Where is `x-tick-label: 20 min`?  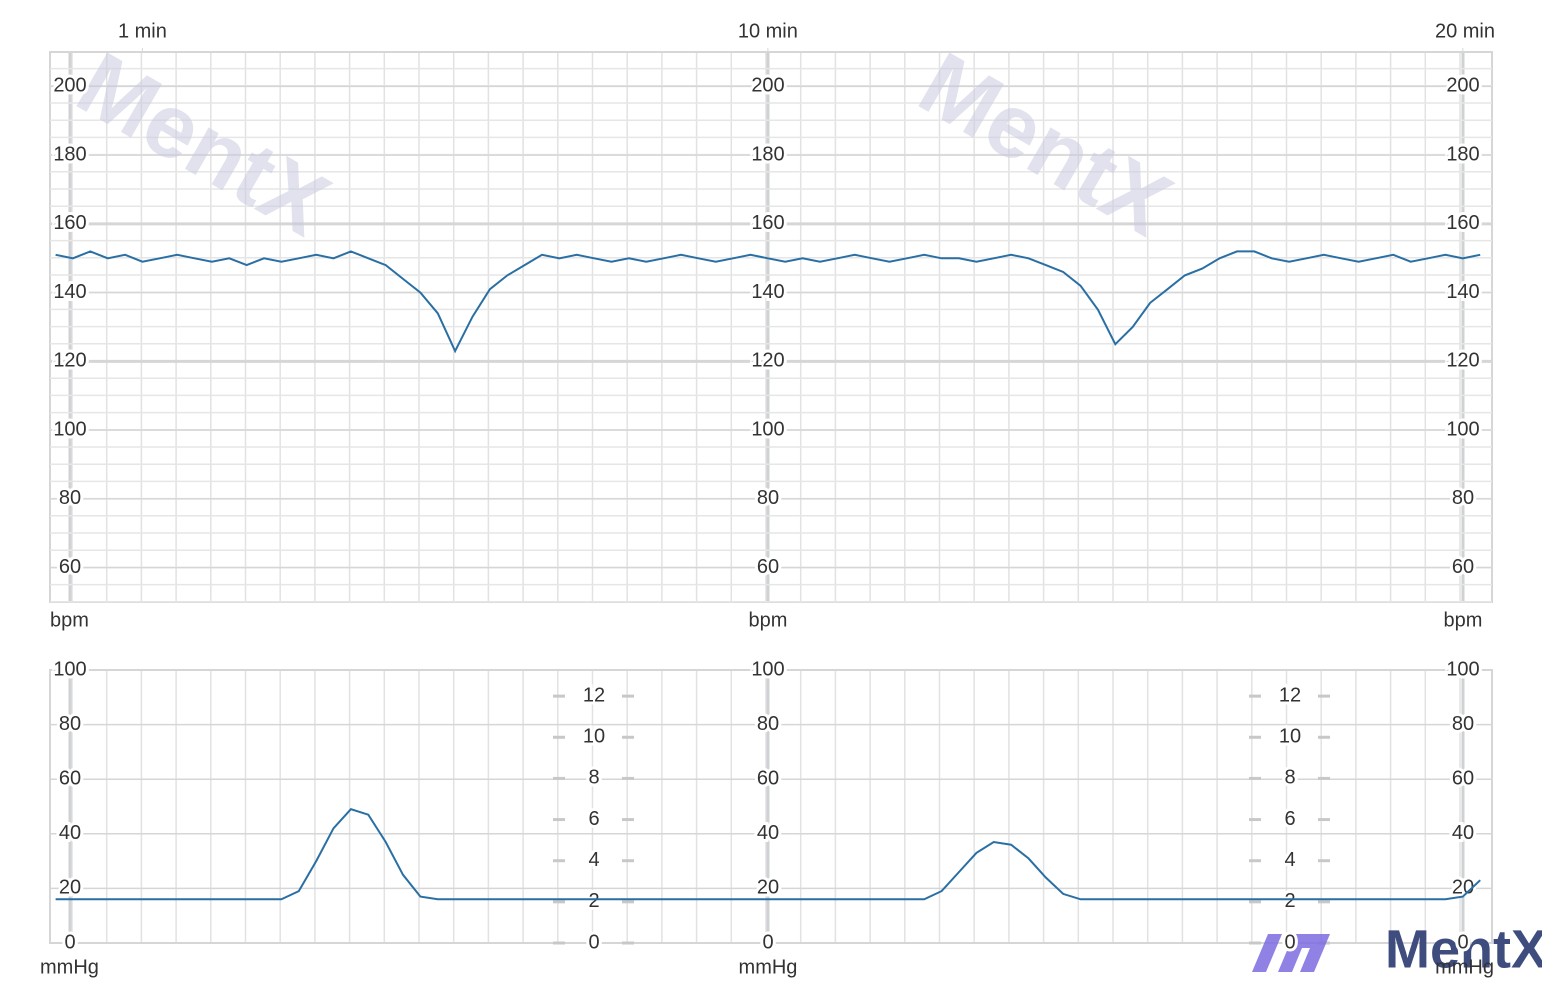
x-tick-label: 20 min is located at coordinates (1465, 31).